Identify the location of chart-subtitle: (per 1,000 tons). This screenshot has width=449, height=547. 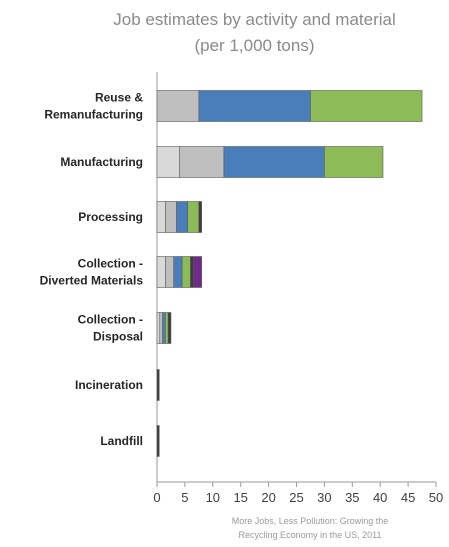
(254, 45).